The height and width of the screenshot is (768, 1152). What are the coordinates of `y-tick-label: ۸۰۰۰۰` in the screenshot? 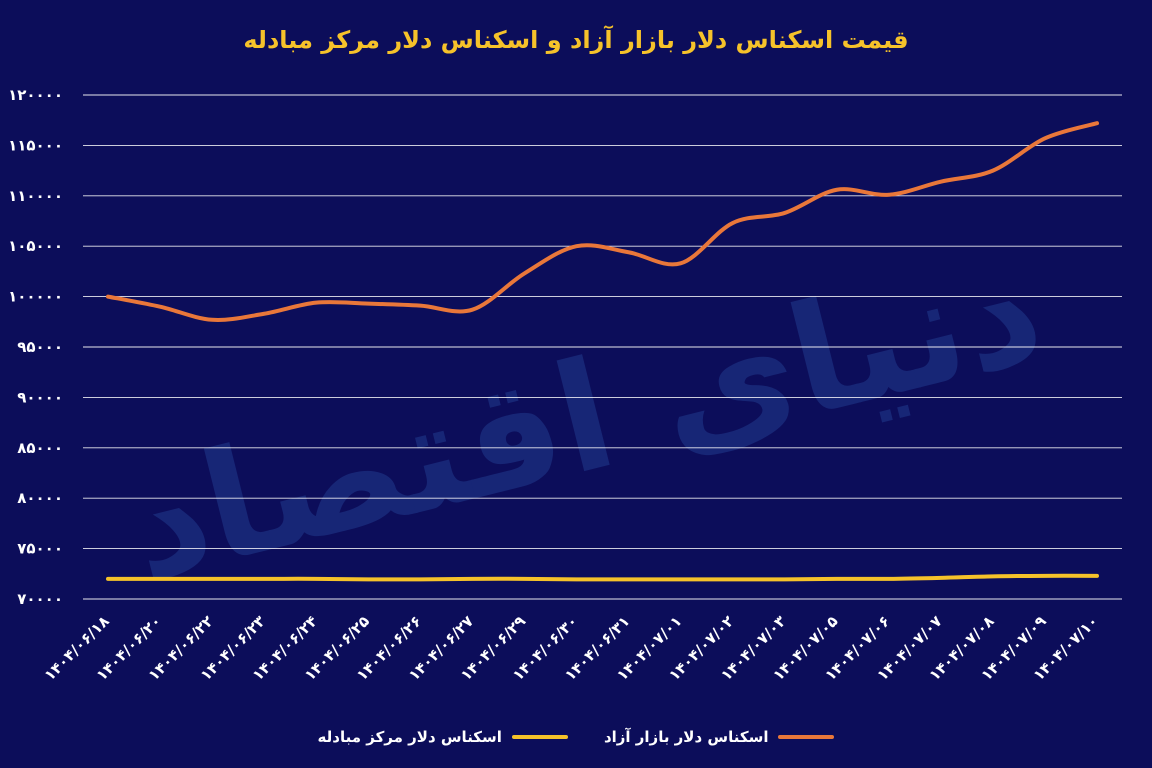 It's located at (40, 498).